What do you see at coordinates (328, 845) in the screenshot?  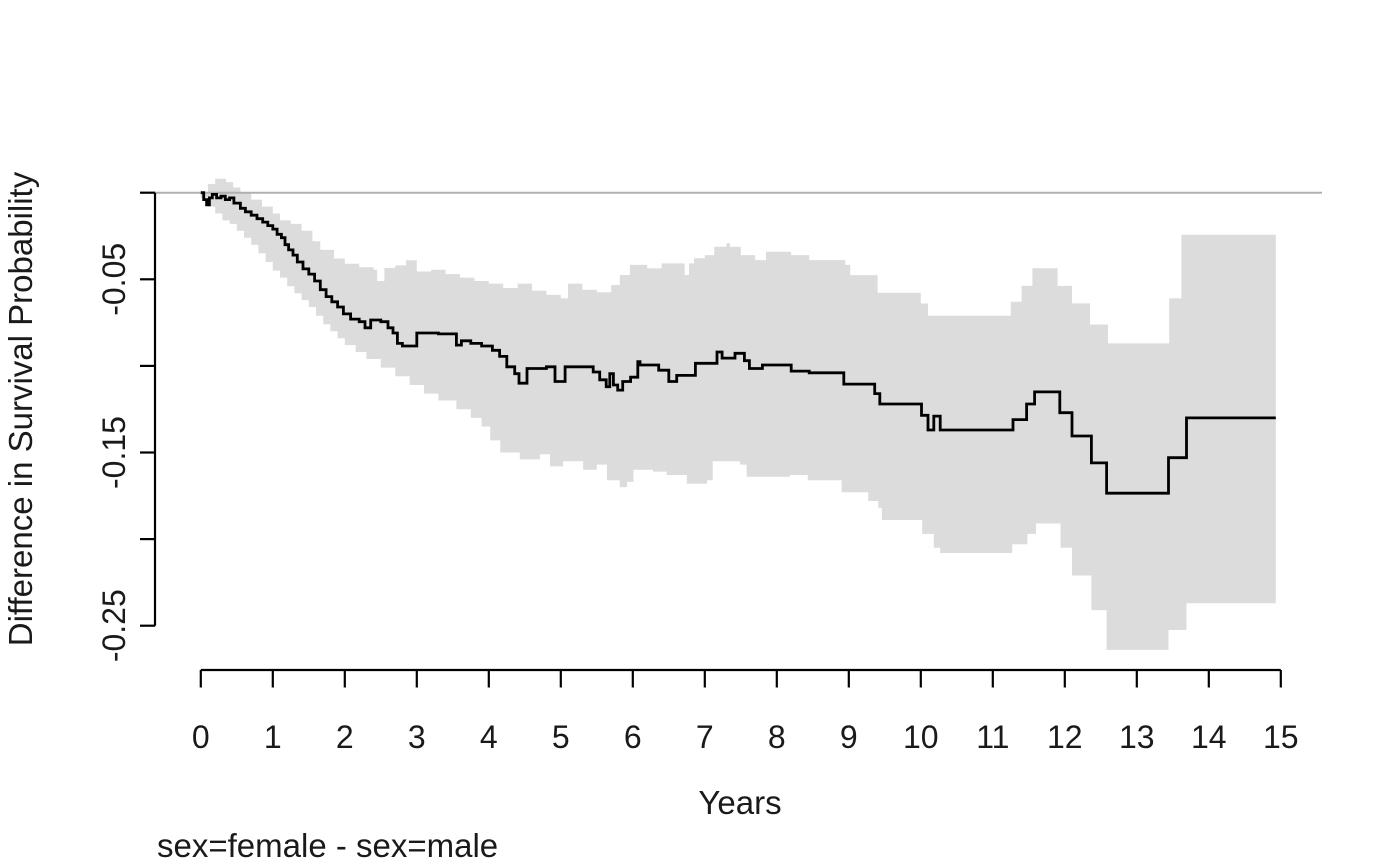 I see `contrast-caption: sex=female - sex=male` at bounding box center [328, 845].